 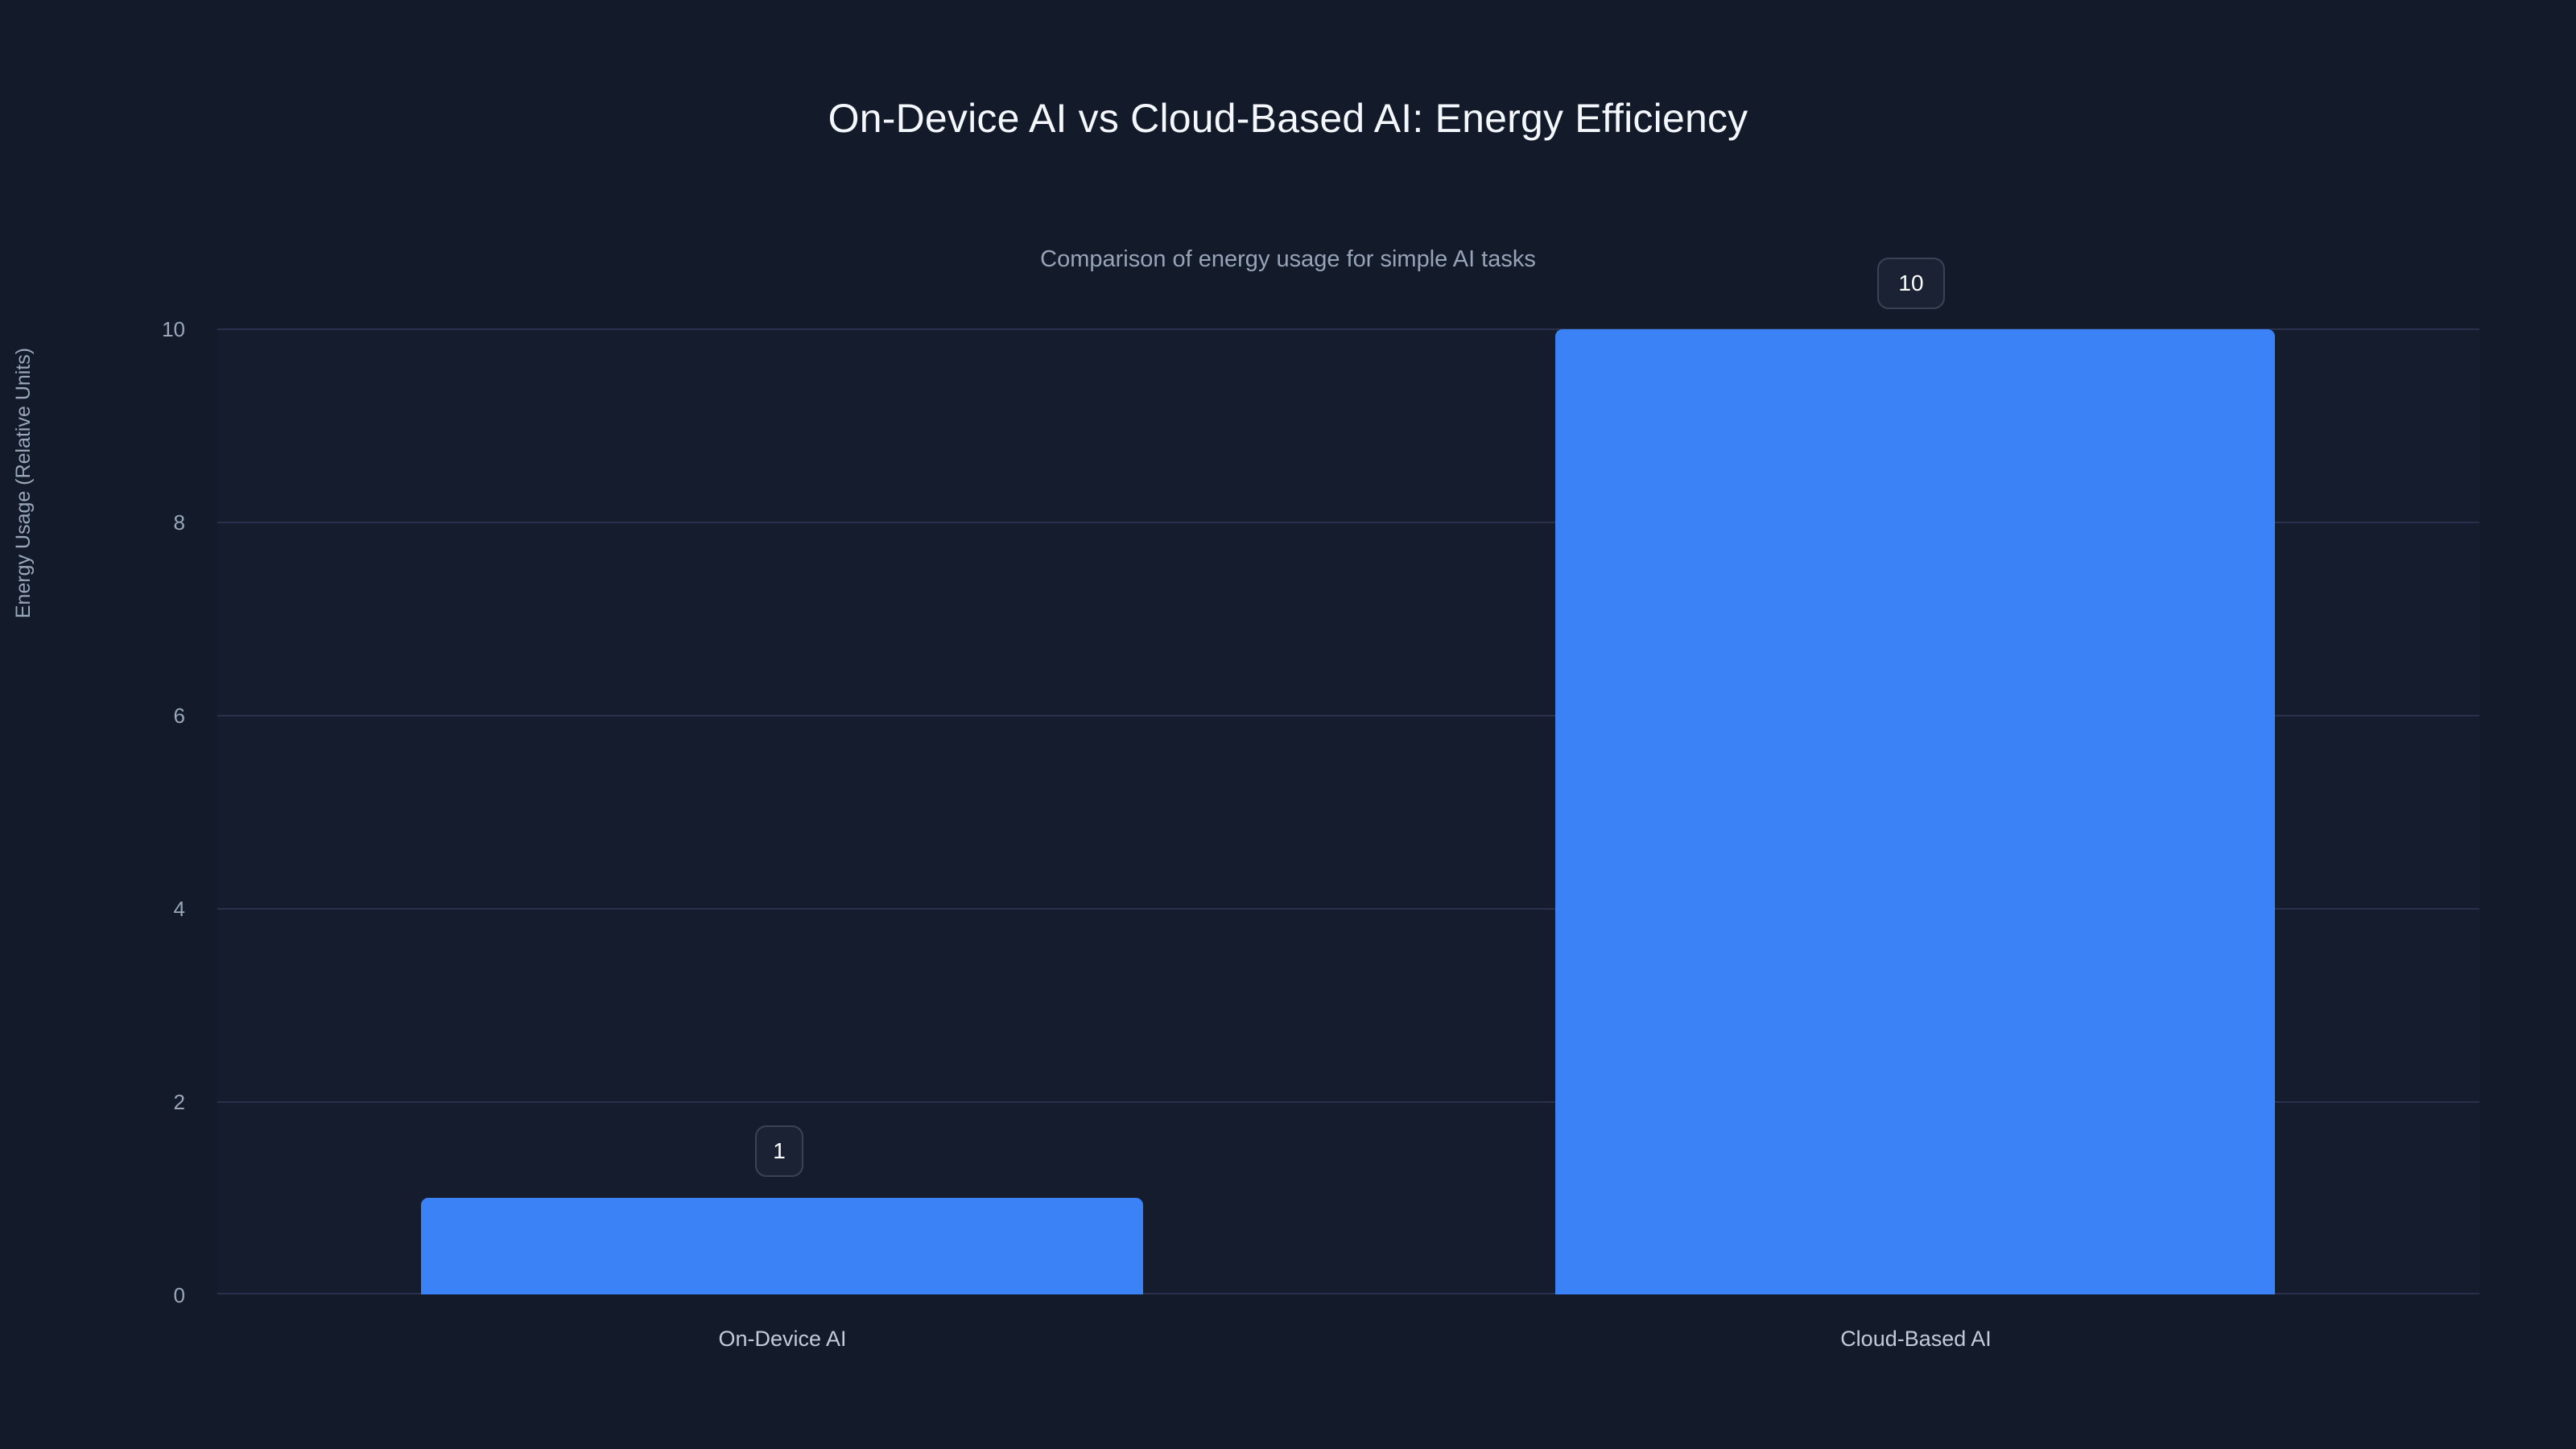 What do you see at coordinates (179, 522) in the screenshot?
I see `y-tick-label-8: 8` at bounding box center [179, 522].